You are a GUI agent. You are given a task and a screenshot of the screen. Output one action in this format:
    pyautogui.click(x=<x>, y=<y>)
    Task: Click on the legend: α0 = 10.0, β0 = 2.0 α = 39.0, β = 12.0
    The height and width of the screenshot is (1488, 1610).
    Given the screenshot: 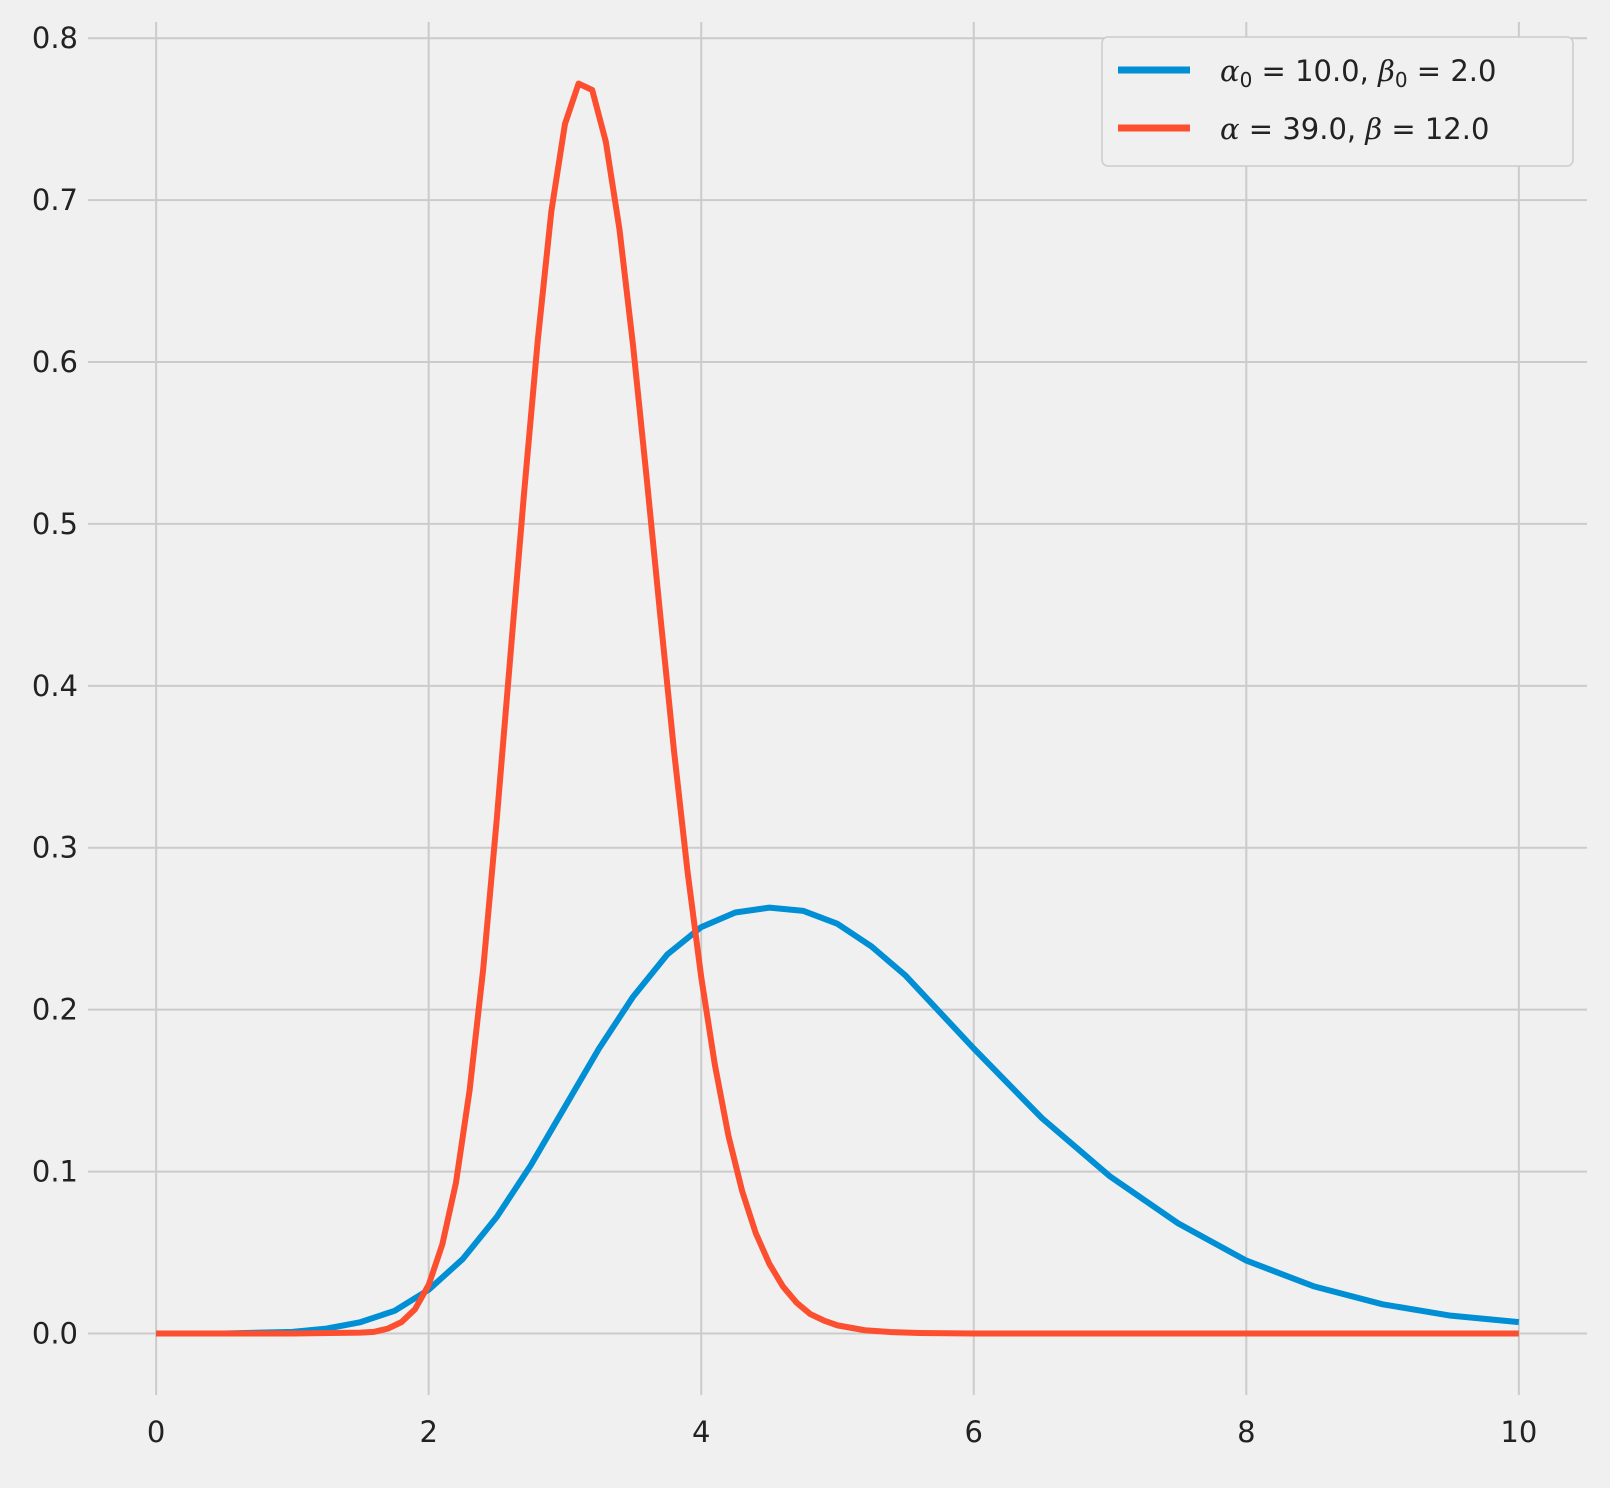 What is the action you would take?
    pyautogui.click(x=1337, y=101)
    